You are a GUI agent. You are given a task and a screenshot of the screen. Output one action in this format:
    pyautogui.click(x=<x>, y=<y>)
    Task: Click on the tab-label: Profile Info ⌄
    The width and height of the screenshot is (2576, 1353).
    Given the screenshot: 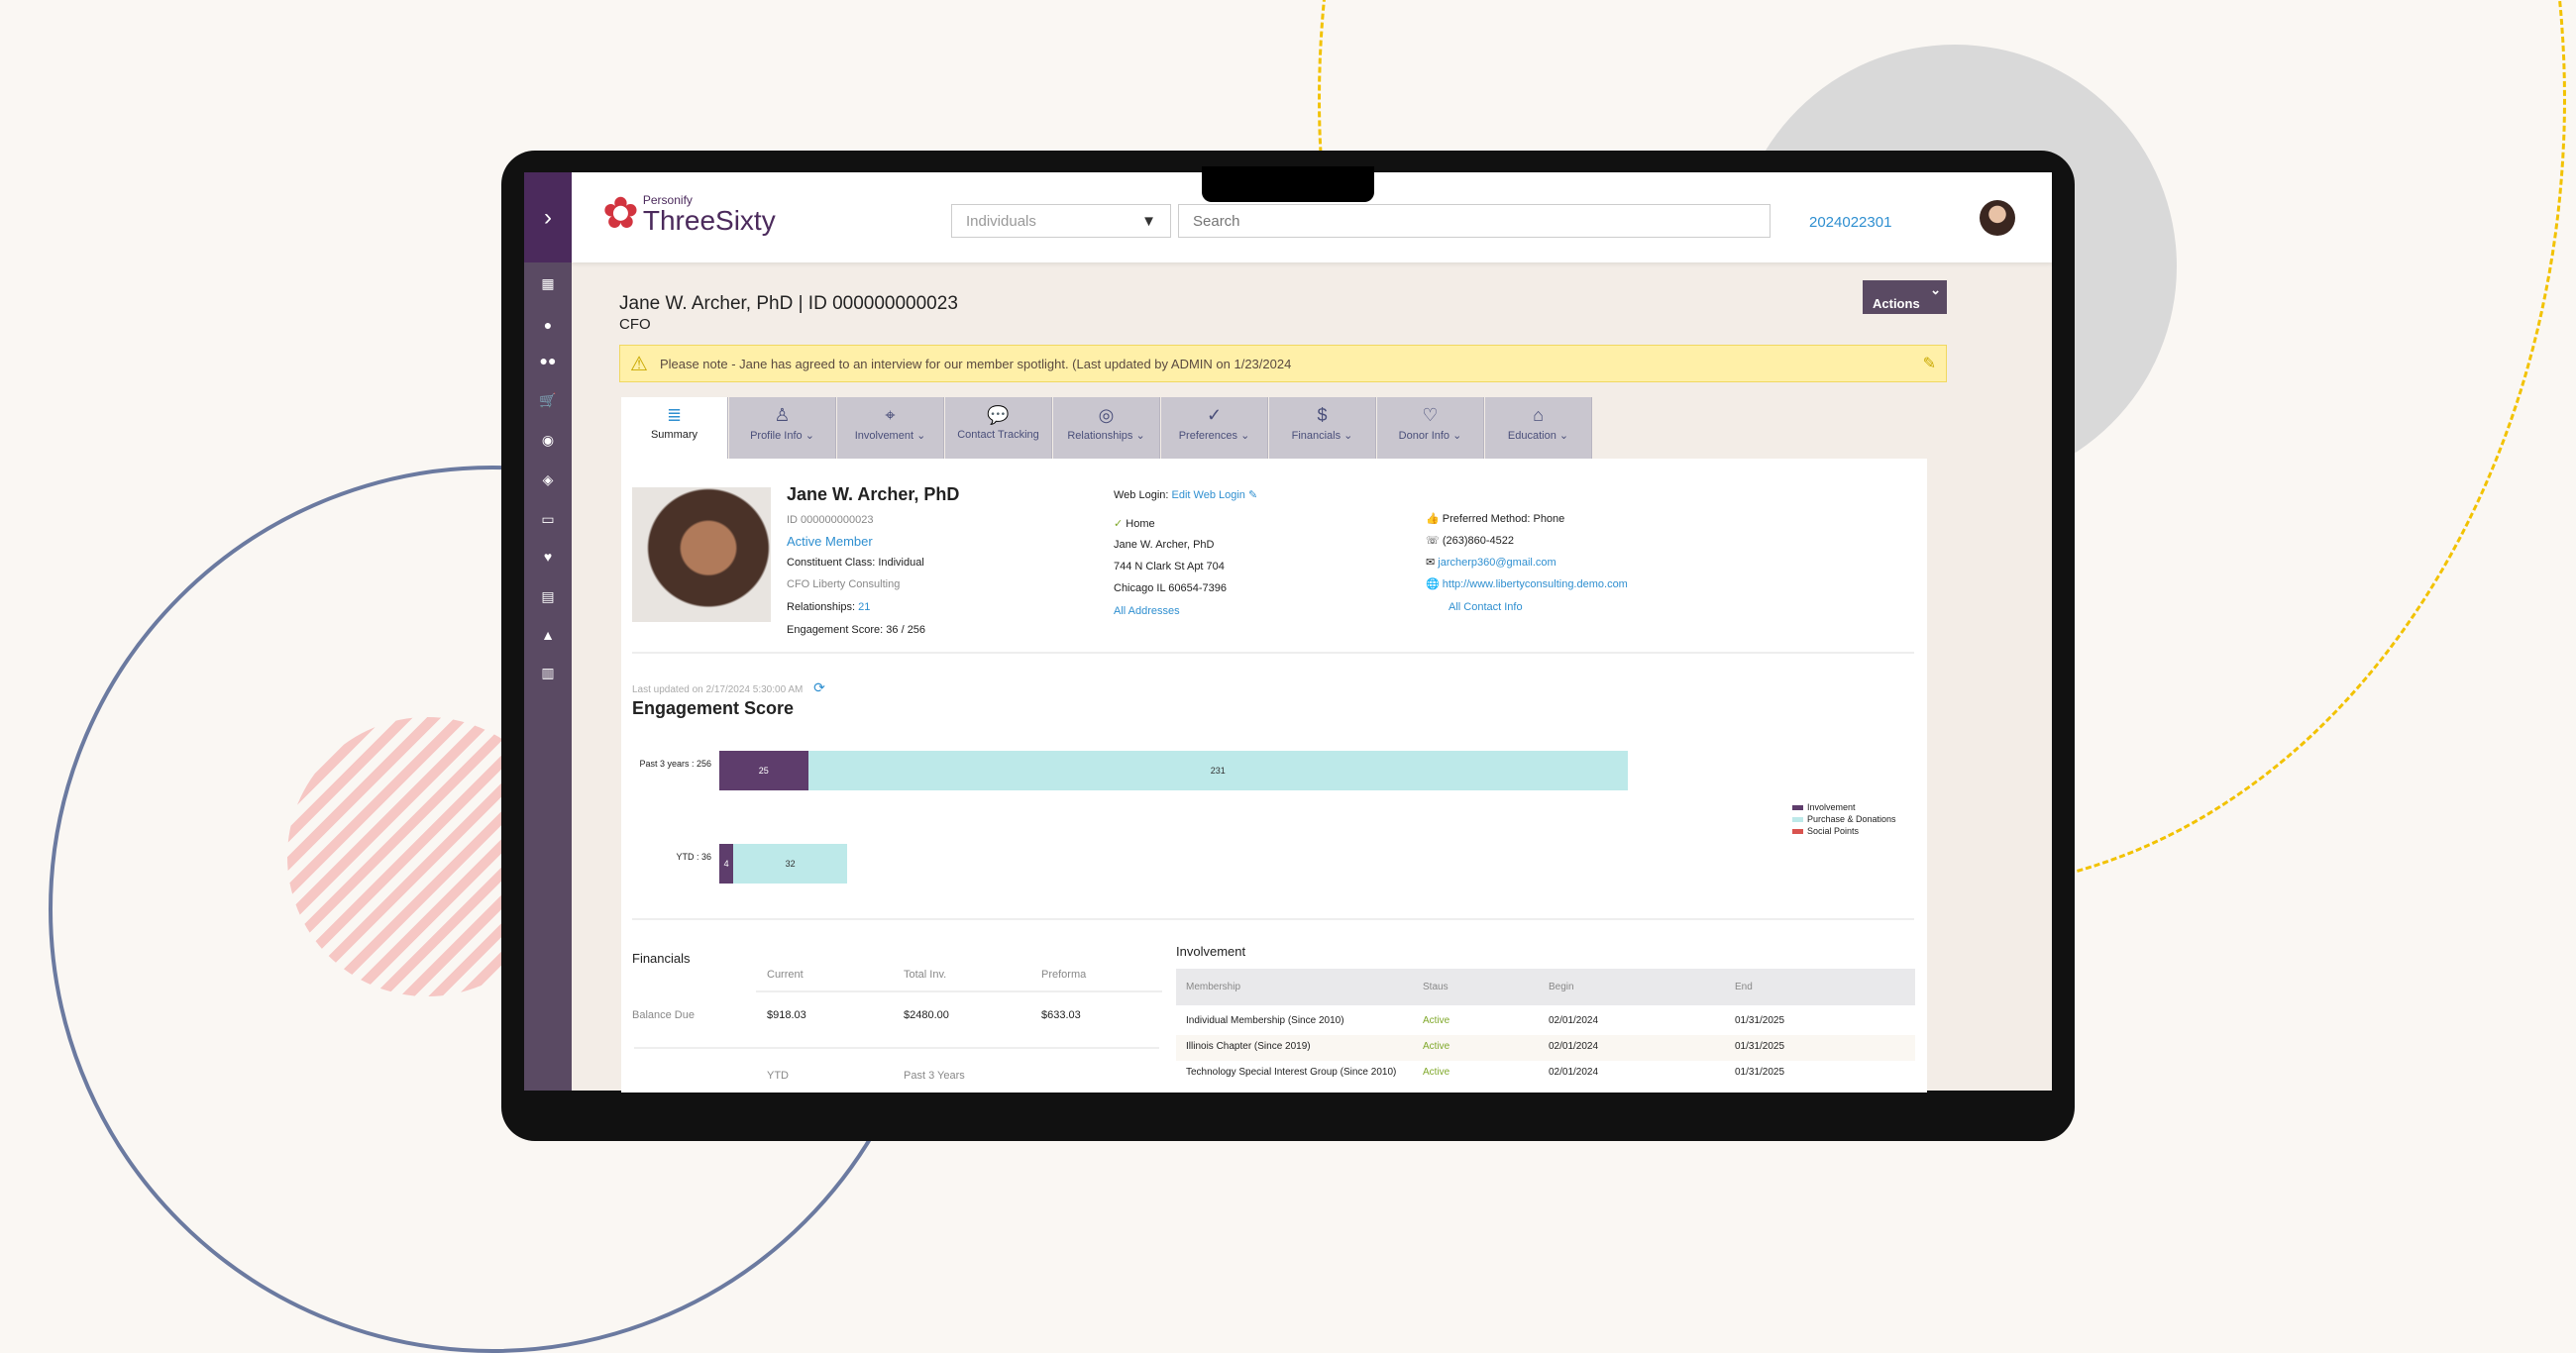 What is the action you would take?
    pyautogui.click(x=782, y=436)
    